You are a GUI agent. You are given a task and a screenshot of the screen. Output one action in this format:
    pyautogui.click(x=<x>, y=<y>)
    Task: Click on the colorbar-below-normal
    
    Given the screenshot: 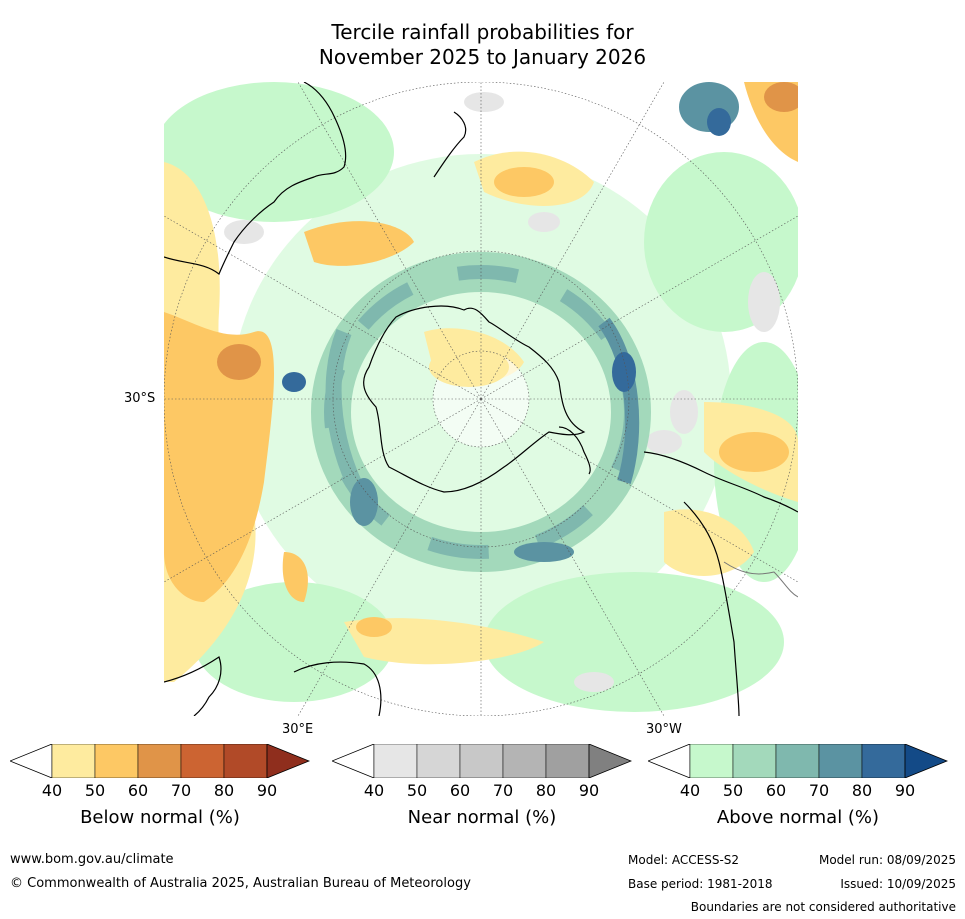 What is the action you would take?
    pyautogui.click(x=159, y=761)
    